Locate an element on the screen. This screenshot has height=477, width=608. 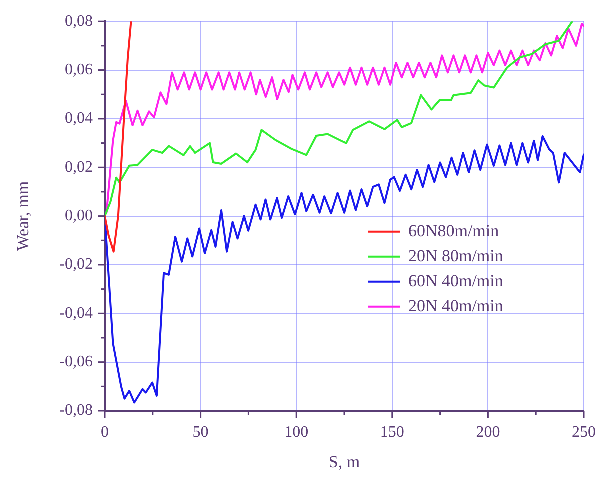
y-tick-label: -0,02 is located at coordinates (76, 265).